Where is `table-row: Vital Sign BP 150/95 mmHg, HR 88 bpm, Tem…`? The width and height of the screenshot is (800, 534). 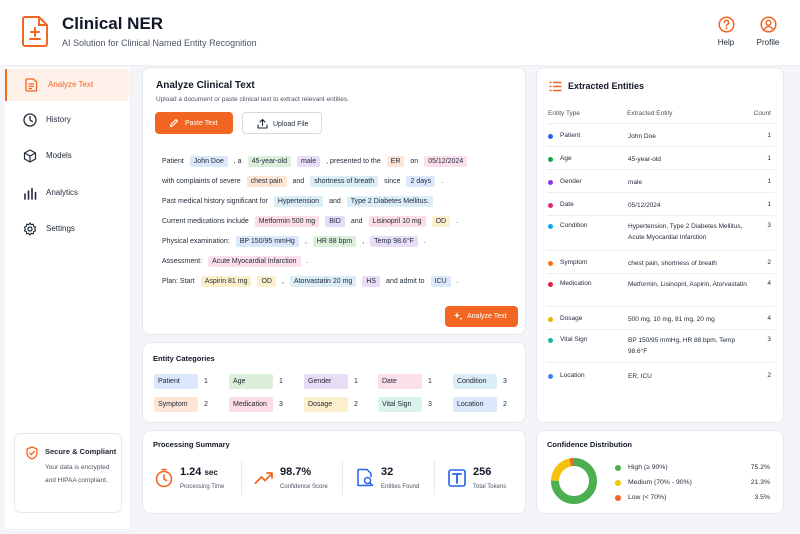 table-row: Vital Sign BP 150/95 mmHg, HR 88 bpm, Tem… is located at coordinates (661, 345).